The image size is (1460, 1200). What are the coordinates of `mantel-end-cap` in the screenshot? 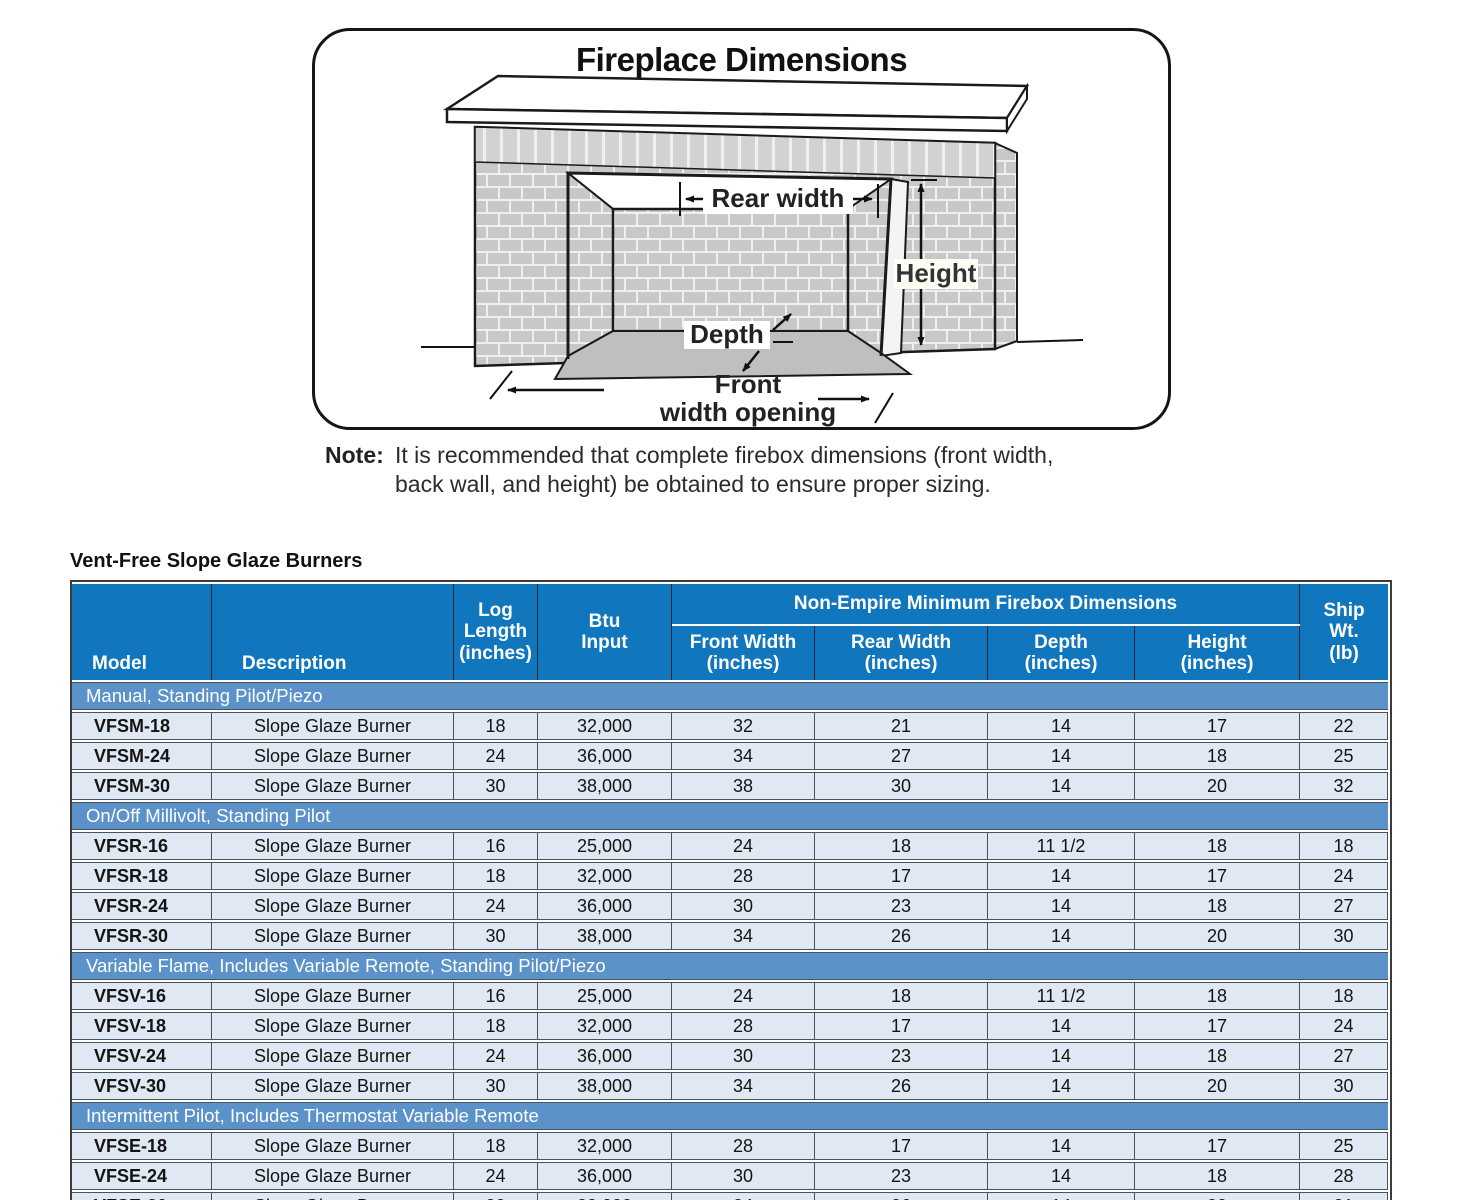 It's located at (1017, 108).